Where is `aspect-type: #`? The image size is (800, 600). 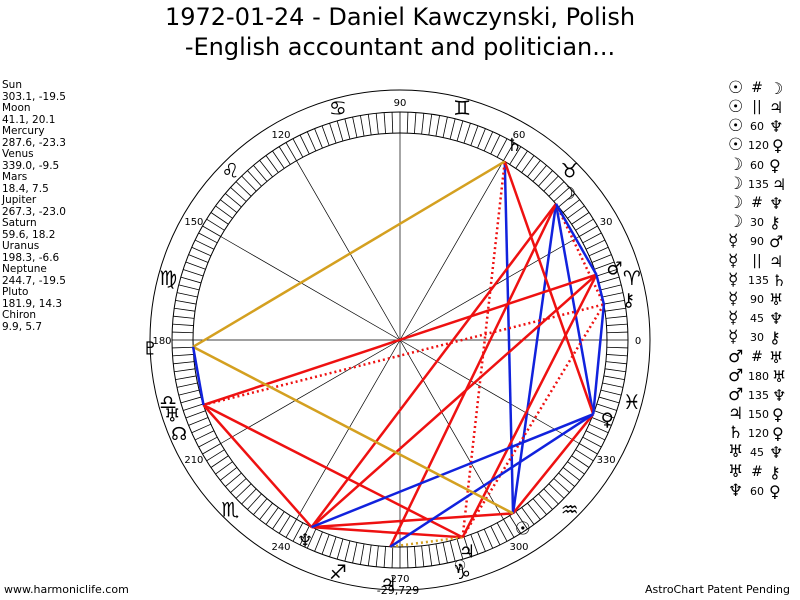 aspect-type: # is located at coordinates (757, 203).